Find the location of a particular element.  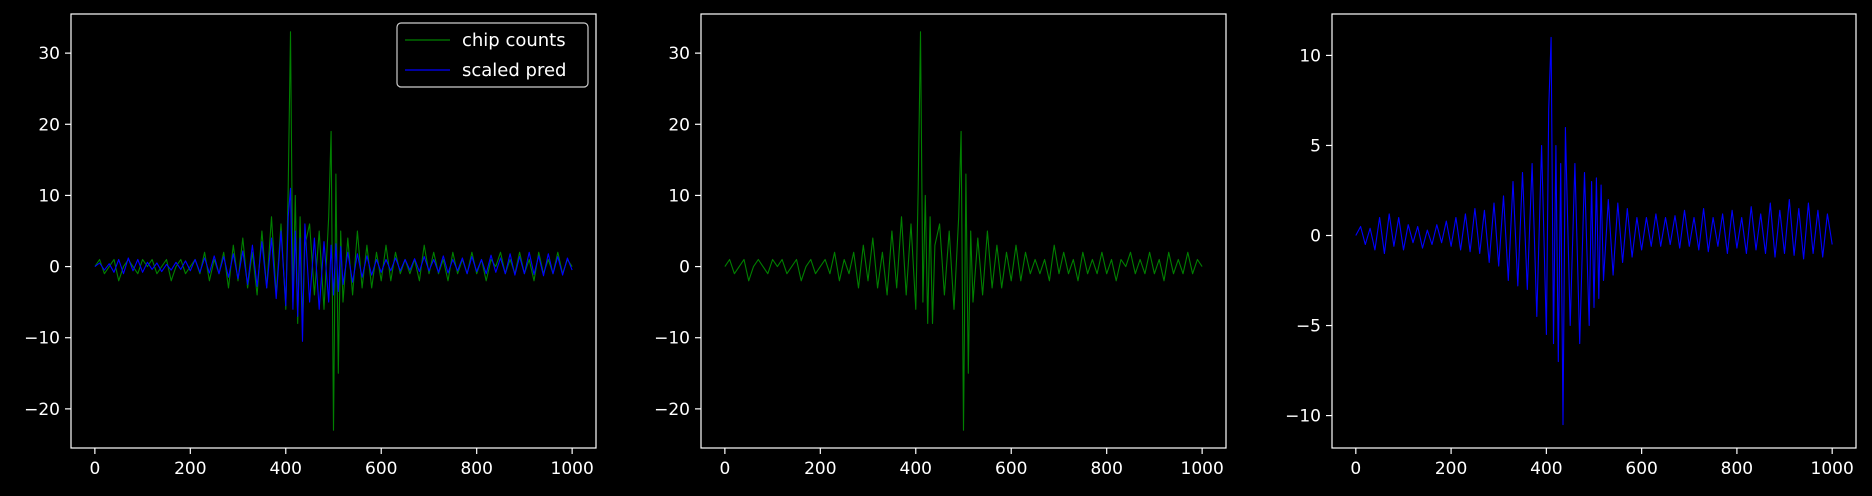

legend: chip counts scaled pred is located at coordinates (492, 55).